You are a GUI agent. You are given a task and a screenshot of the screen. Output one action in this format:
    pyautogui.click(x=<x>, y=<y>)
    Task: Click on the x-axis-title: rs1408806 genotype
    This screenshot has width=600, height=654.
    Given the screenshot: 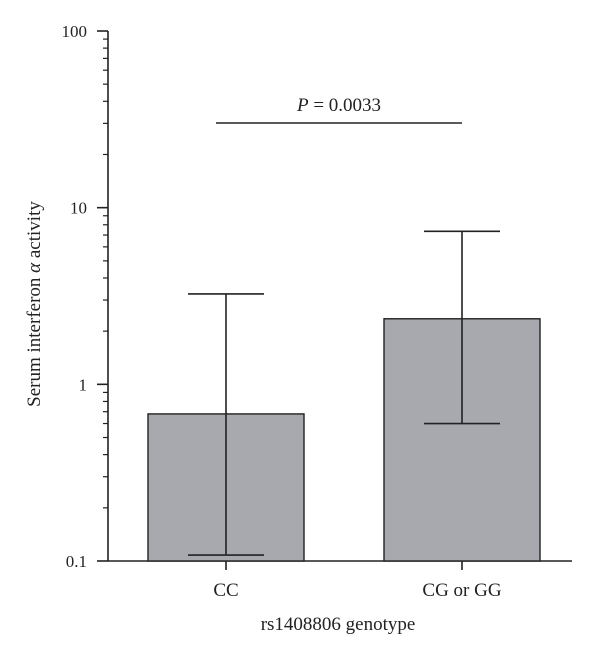 What is the action you would take?
    pyautogui.click(x=338, y=624)
    